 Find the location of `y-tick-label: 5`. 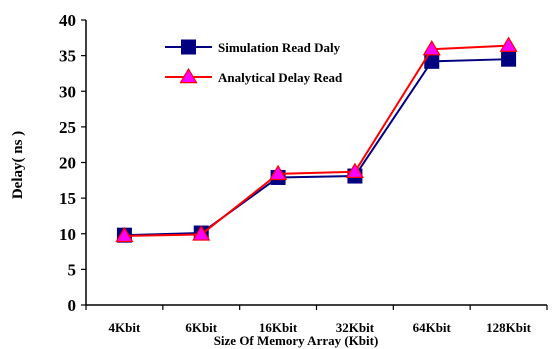

y-tick-label: 5 is located at coordinates (72, 269).